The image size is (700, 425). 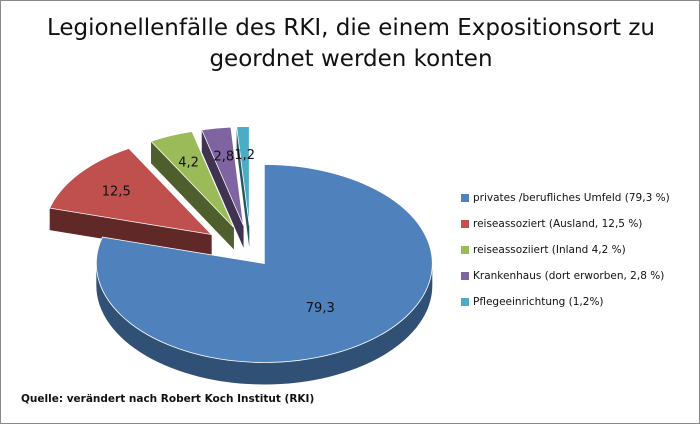 I want to click on pie-data-label: 1,2, so click(x=244, y=155).